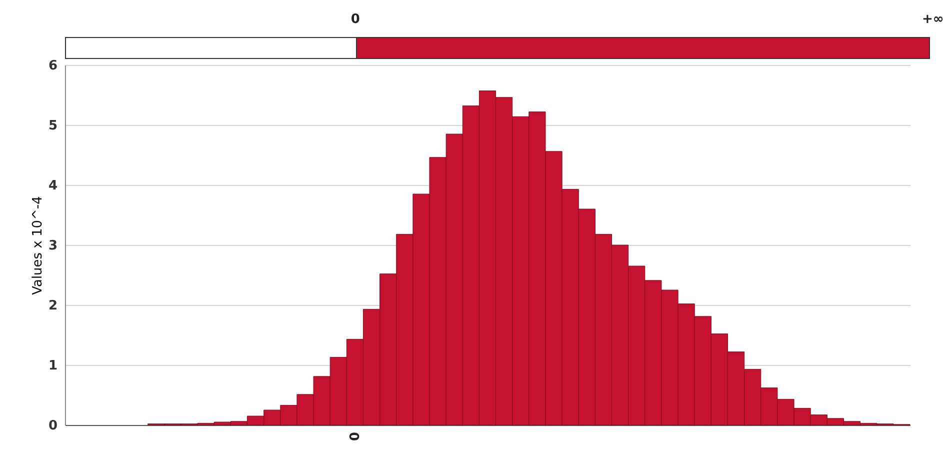  What do you see at coordinates (53, 306) in the screenshot?
I see `y-tick-label: 2` at bounding box center [53, 306].